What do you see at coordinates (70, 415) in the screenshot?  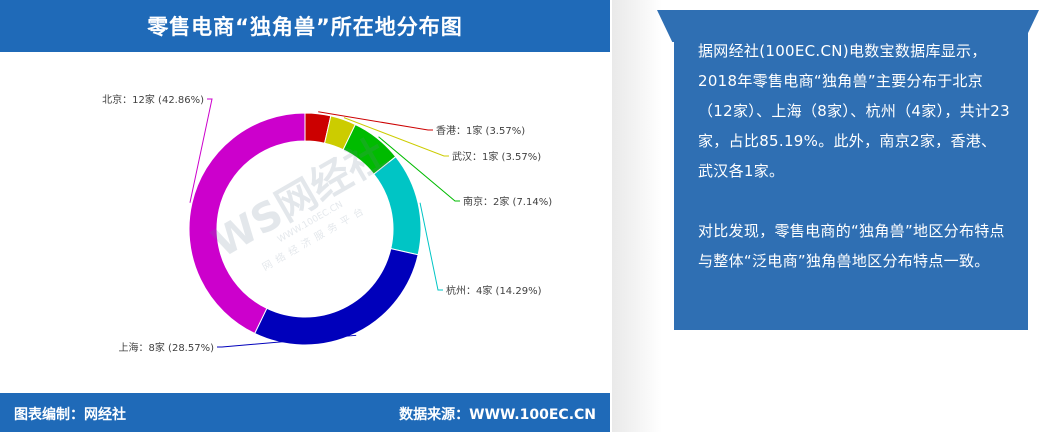 I see `chart-credit: 图表编制：网经社` at bounding box center [70, 415].